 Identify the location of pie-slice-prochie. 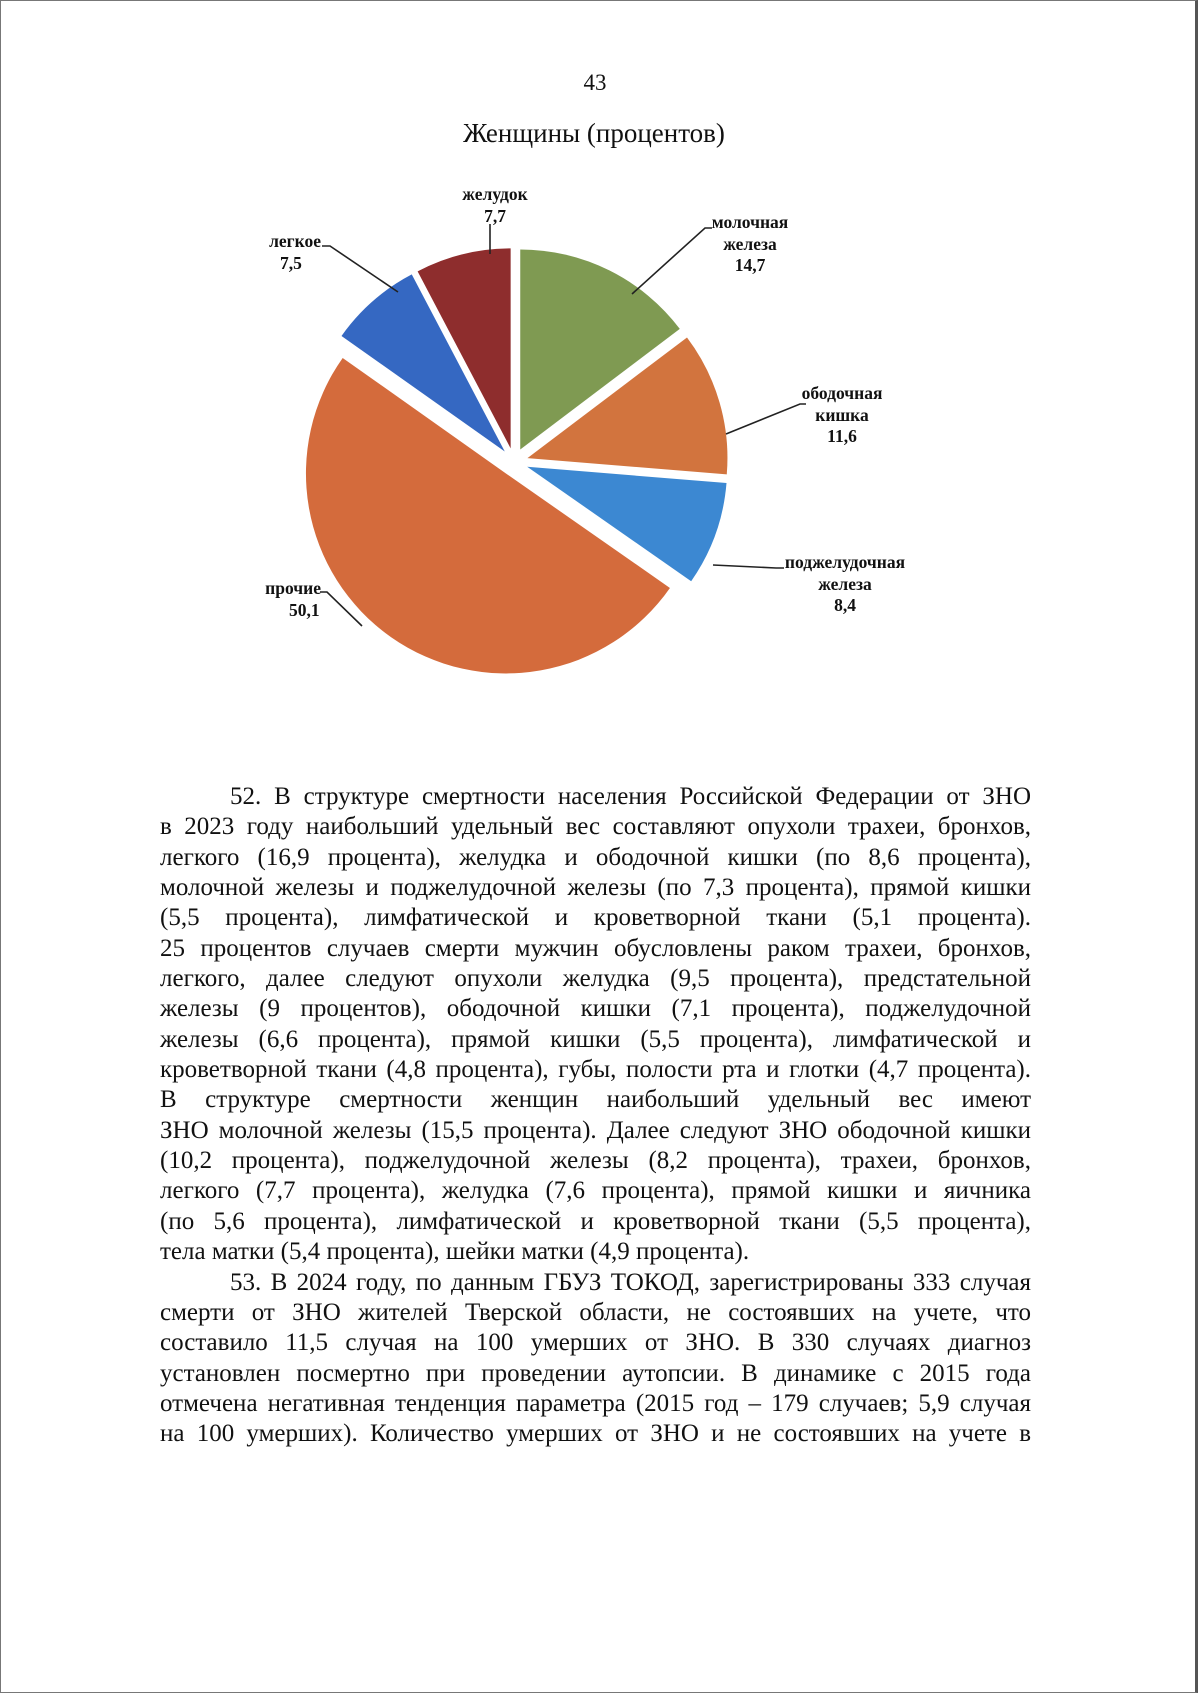
(487, 515).